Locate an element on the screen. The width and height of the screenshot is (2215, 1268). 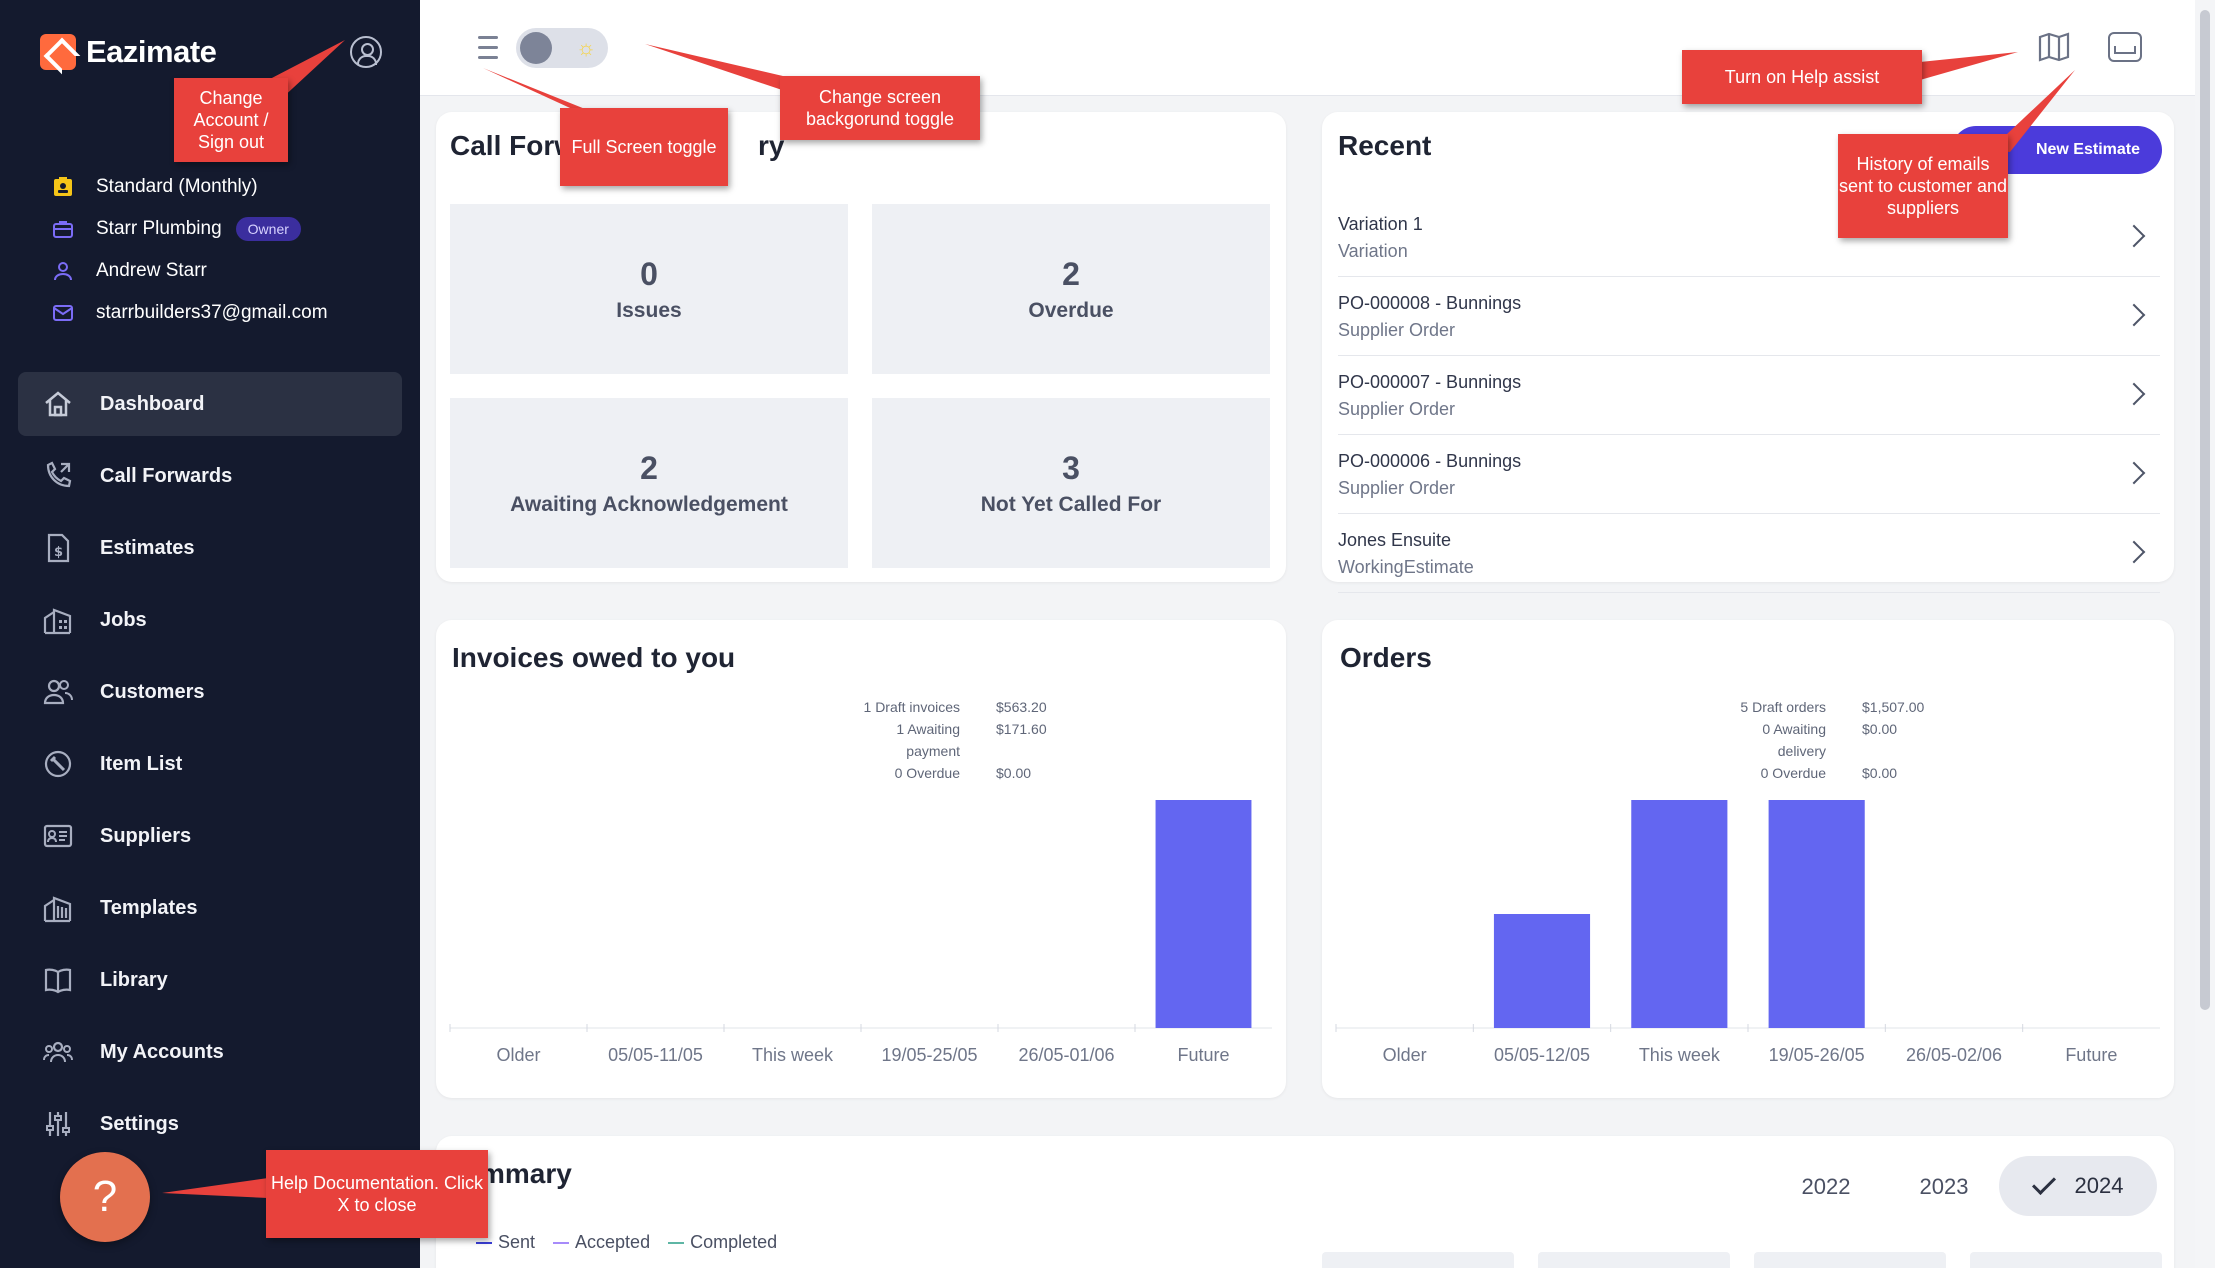
legend-completed: Completed is located at coordinates (722, 1242).